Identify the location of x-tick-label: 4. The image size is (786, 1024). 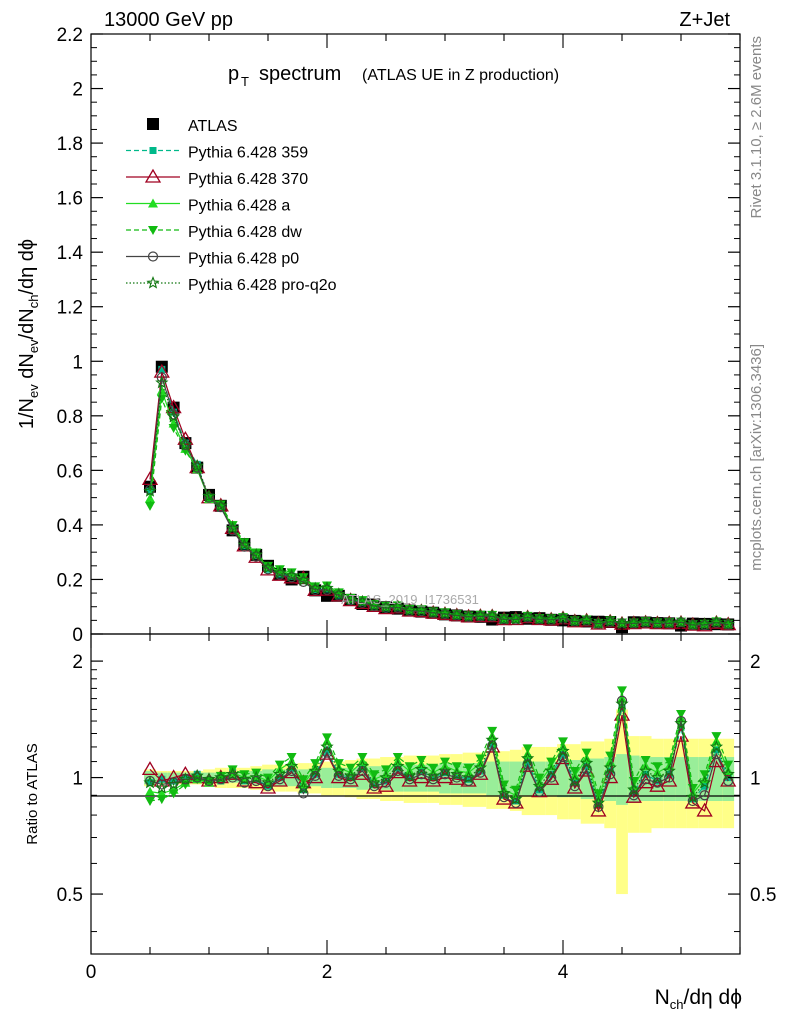
(563, 972).